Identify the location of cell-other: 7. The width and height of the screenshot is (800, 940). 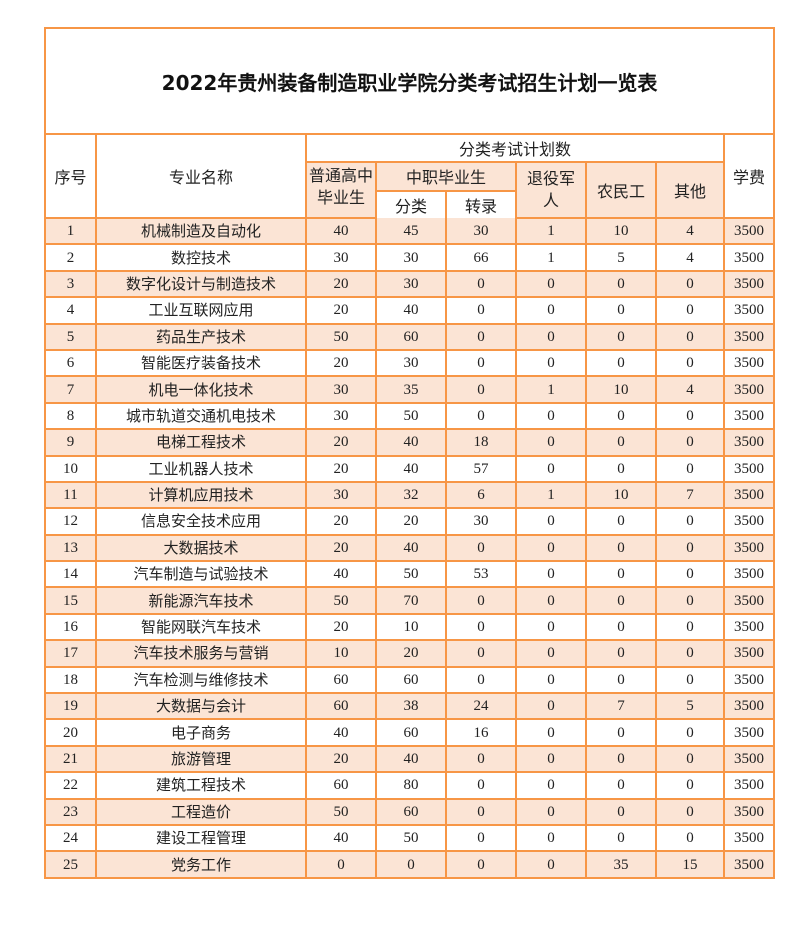
(690, 495).